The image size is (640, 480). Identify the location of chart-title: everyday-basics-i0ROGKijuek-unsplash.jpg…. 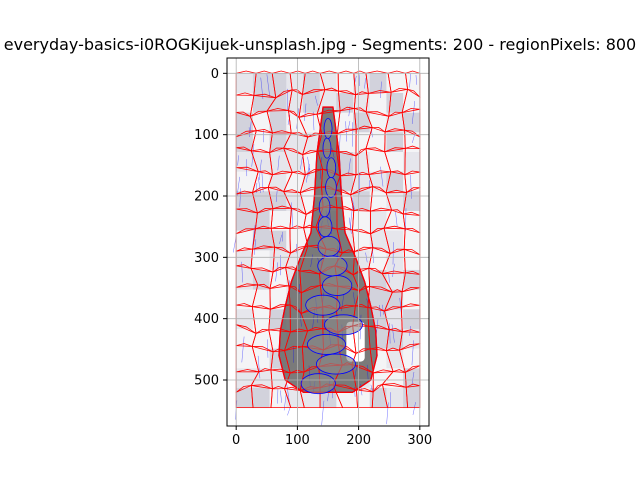
(320, 44).